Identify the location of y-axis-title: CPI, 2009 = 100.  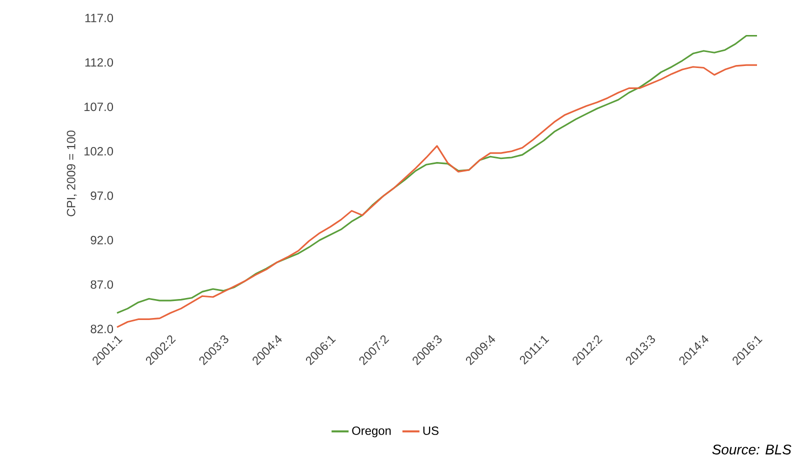
(71, 173).